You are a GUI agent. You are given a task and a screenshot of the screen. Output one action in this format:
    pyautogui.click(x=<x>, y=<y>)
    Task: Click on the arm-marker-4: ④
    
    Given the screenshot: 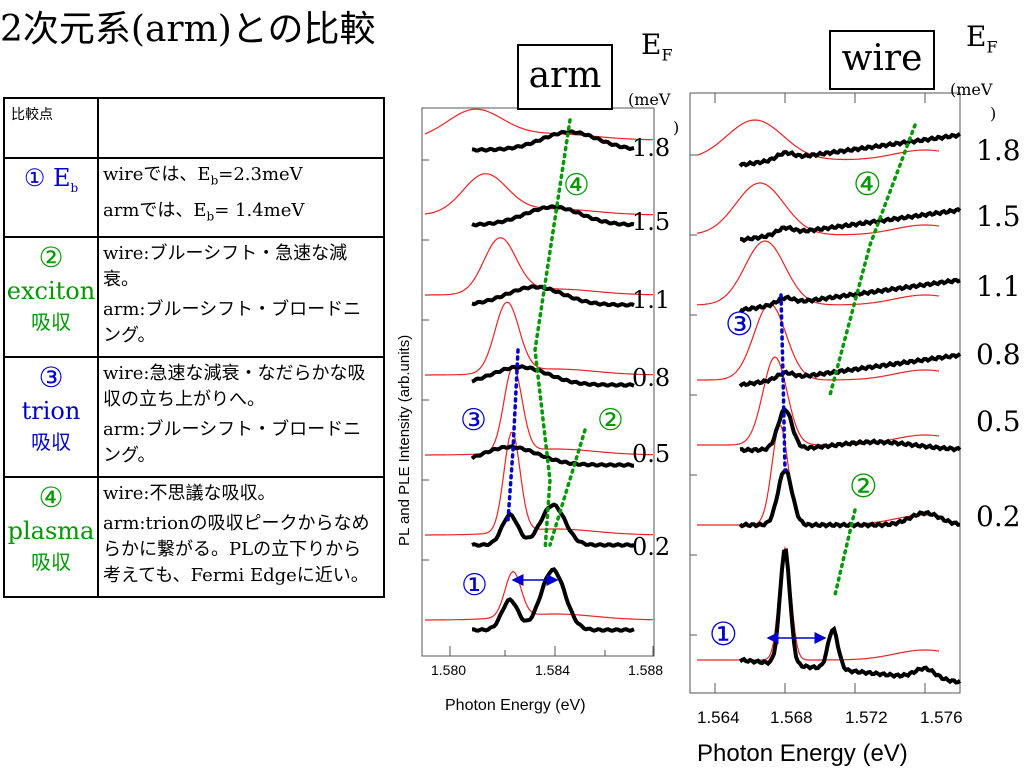 What is the action you would take?
    pyautogui.click(x=576, y=185)
    